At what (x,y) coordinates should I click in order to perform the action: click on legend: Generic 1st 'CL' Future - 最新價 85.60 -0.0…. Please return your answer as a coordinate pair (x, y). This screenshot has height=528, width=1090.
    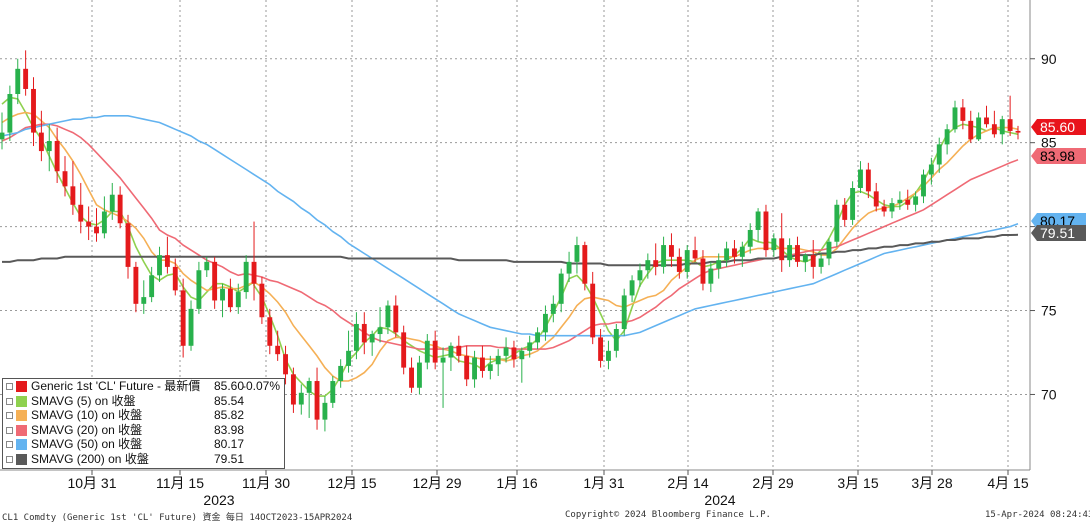
    Looking at the image, I should click on (143, 423).